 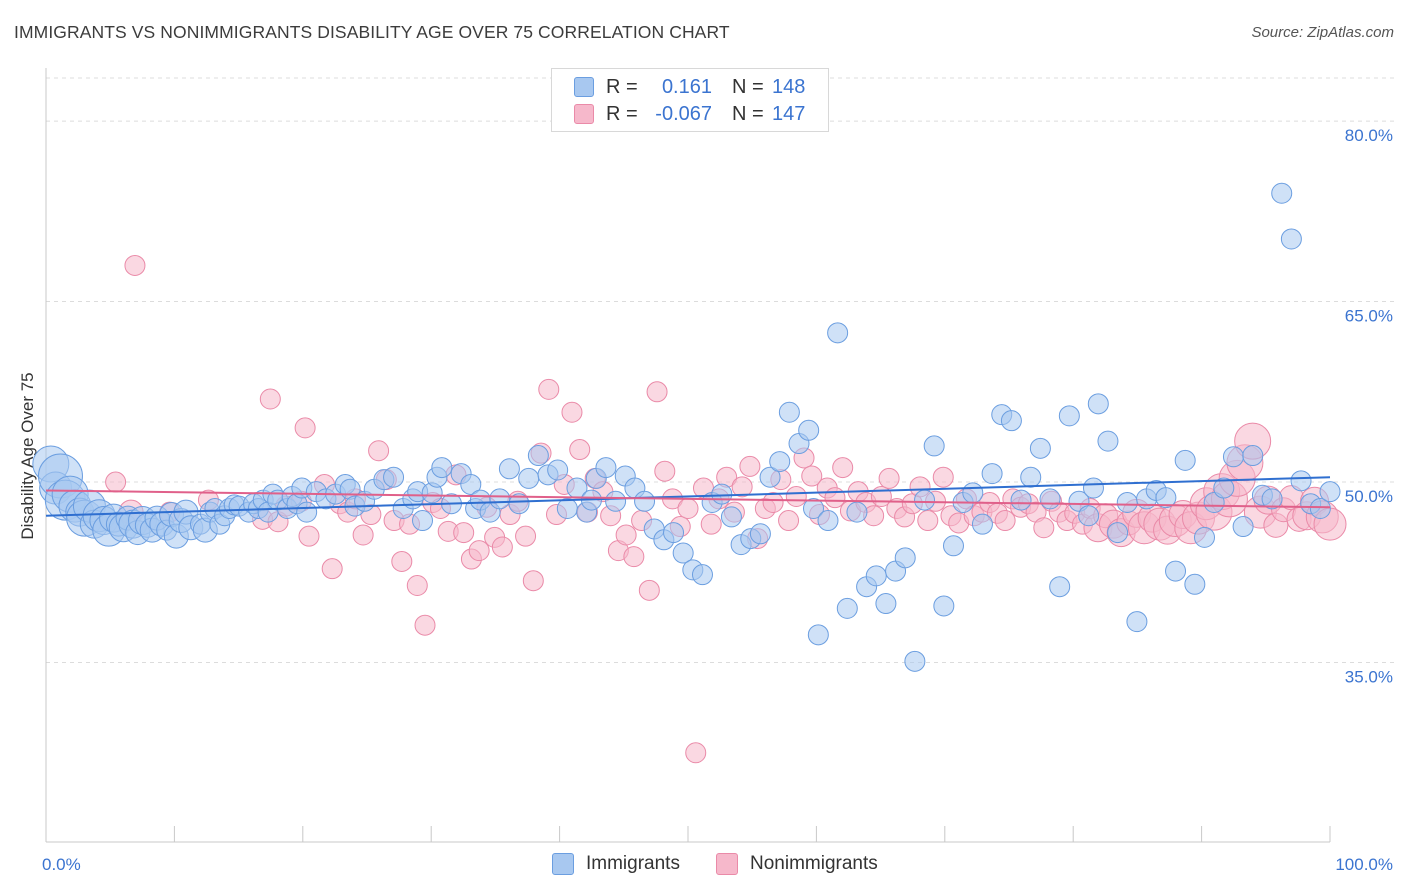 What do you see at coordinates (1364, 864) in the screenshot?
I see `x-tick-label: 100.0%` at bounding box center [1364, 864].